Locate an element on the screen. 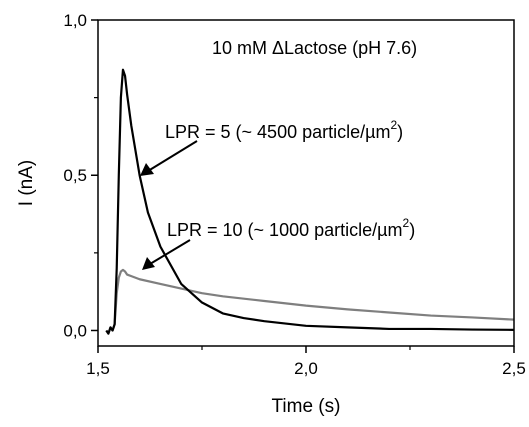 The image size is (529, 427). x-tick-label-0: 1,5 is located at coordinates (98, 368).